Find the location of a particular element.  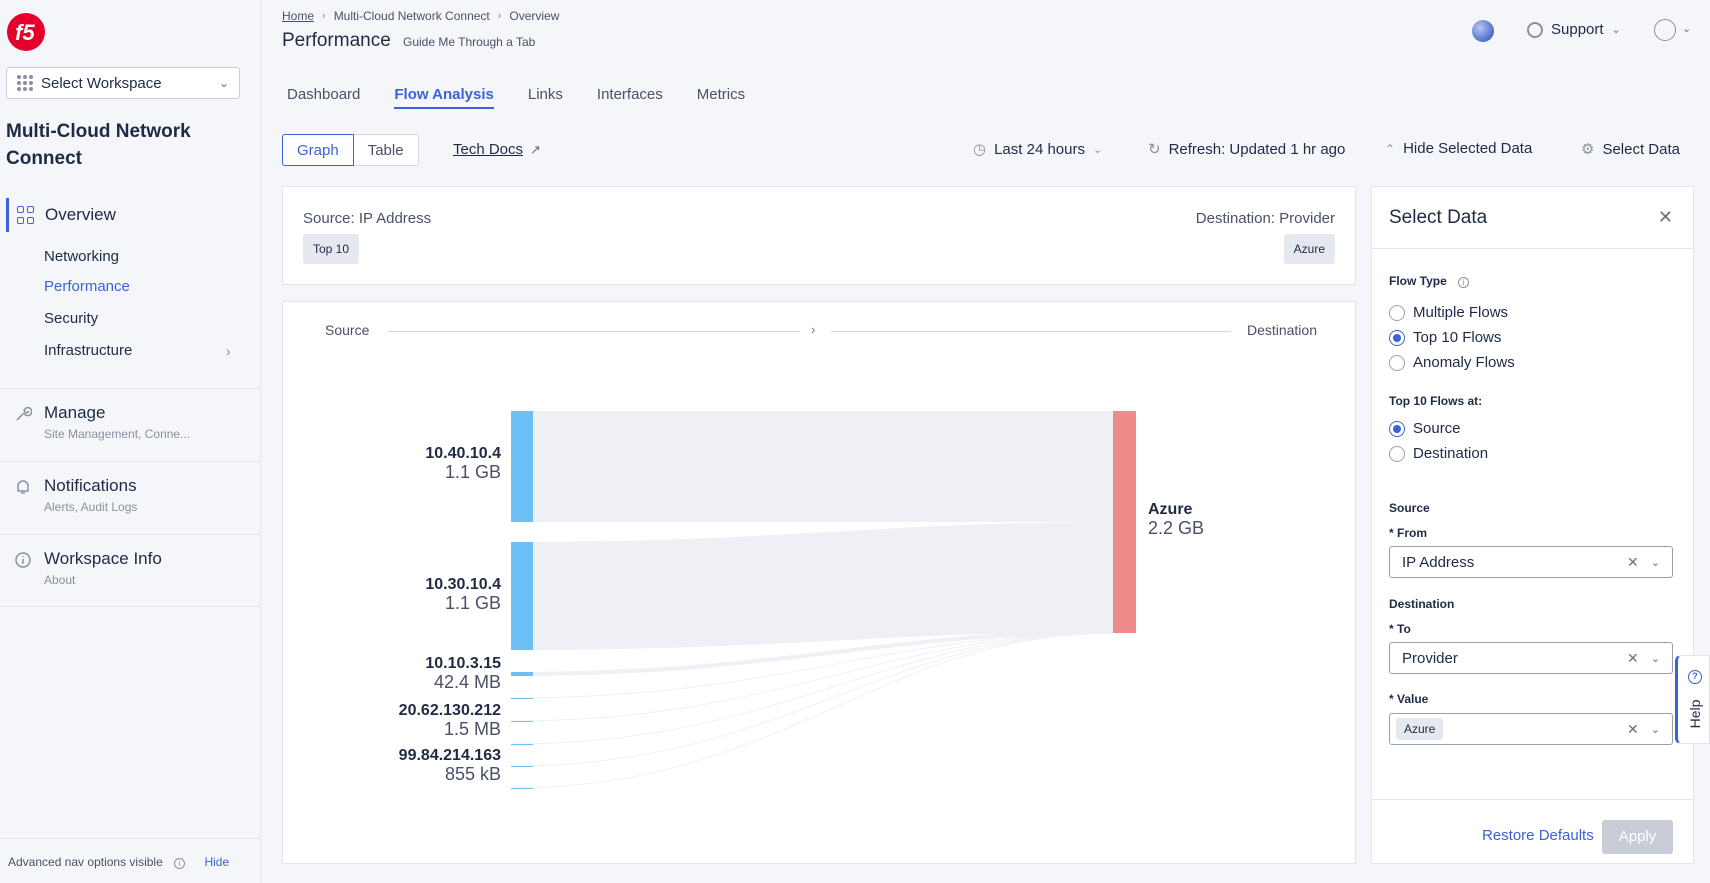

section-subtitle: About is located at coordinates (60, 580).